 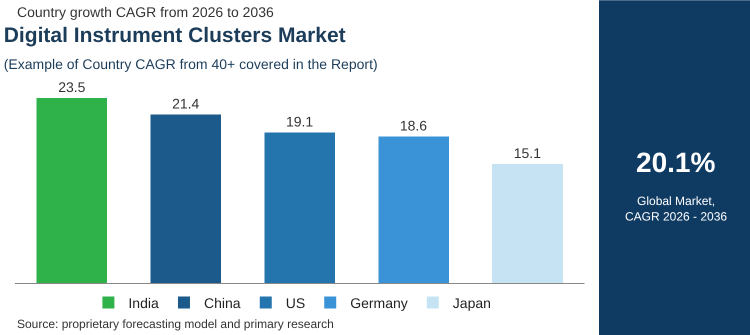 What do you see at coordinates (175, 35) in the screenshot?
I see `chart-title: Digital Instrument Clusters Market` at bounding box center [175, 35].